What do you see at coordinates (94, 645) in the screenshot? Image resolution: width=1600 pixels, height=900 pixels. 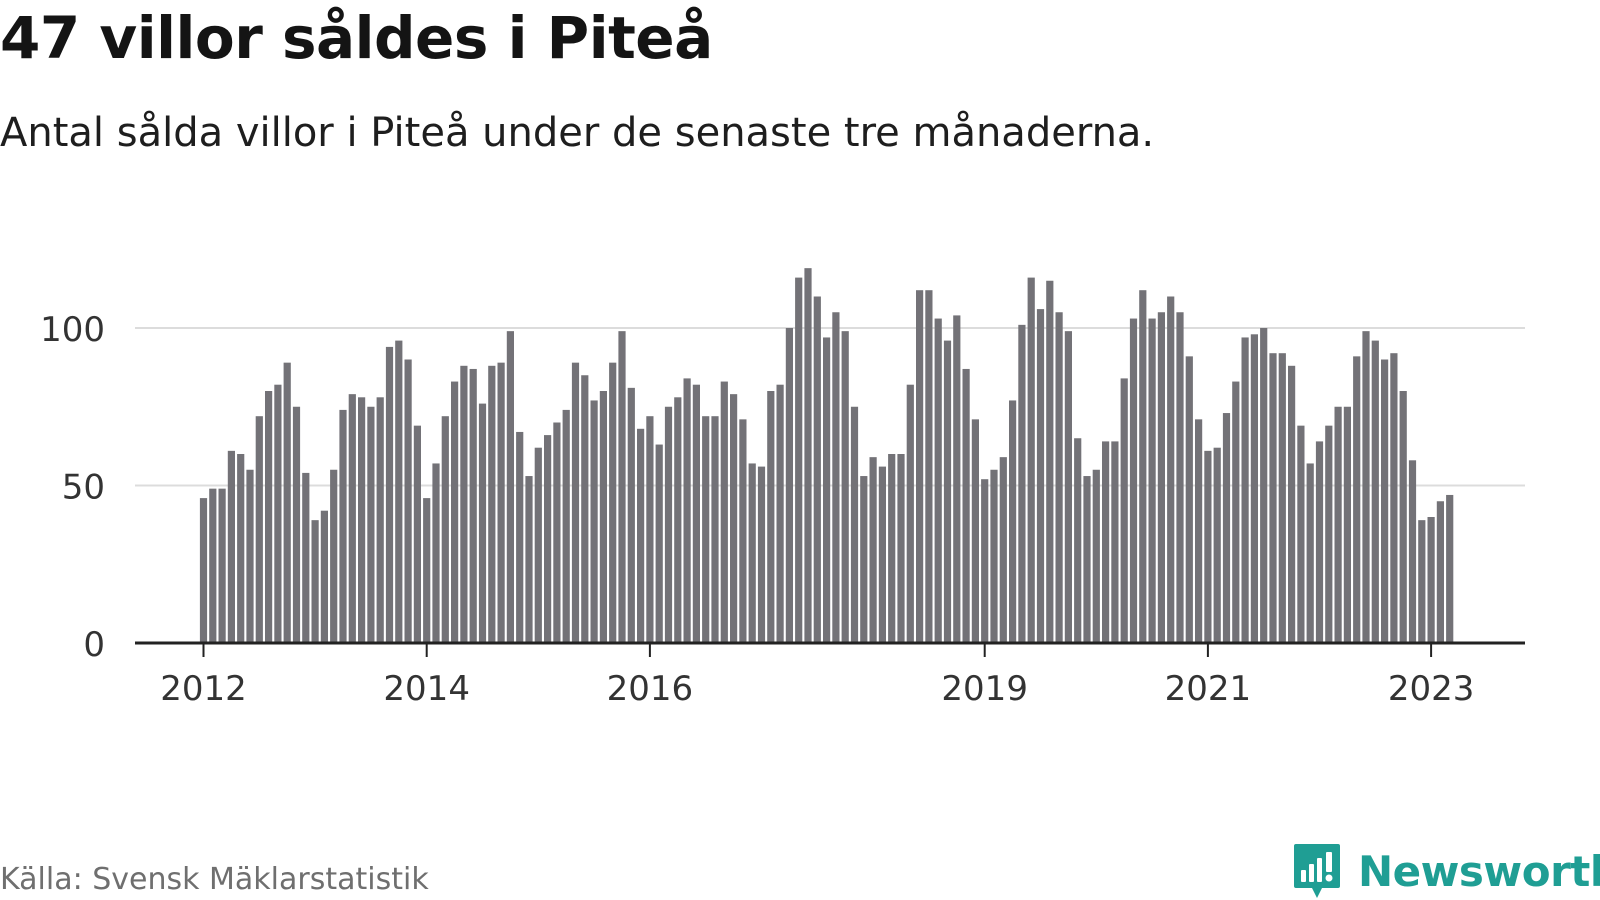 I see `y-tick-label: 0` at bounding box center [94, 645].